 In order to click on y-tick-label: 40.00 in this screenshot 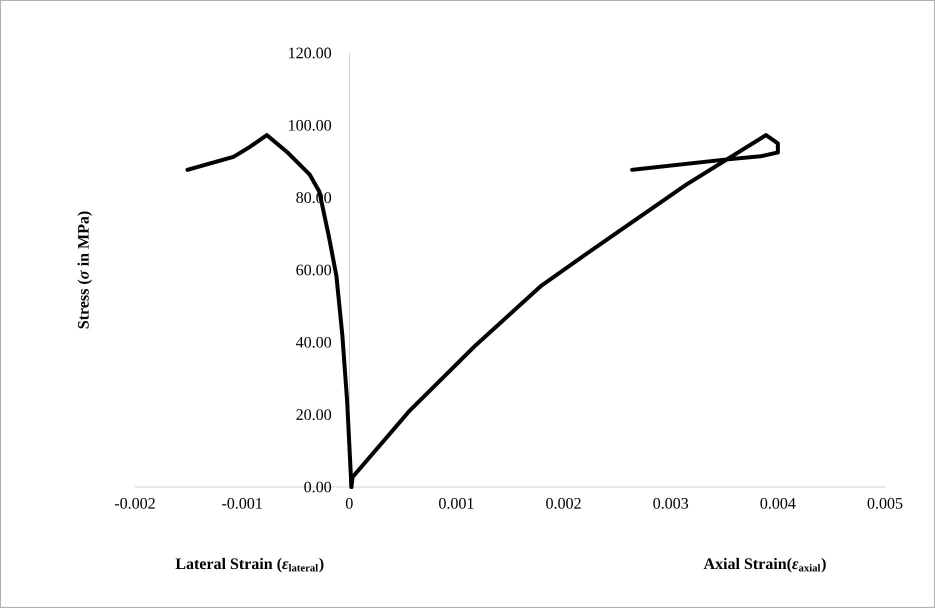, I will do `click(314, 342)`.